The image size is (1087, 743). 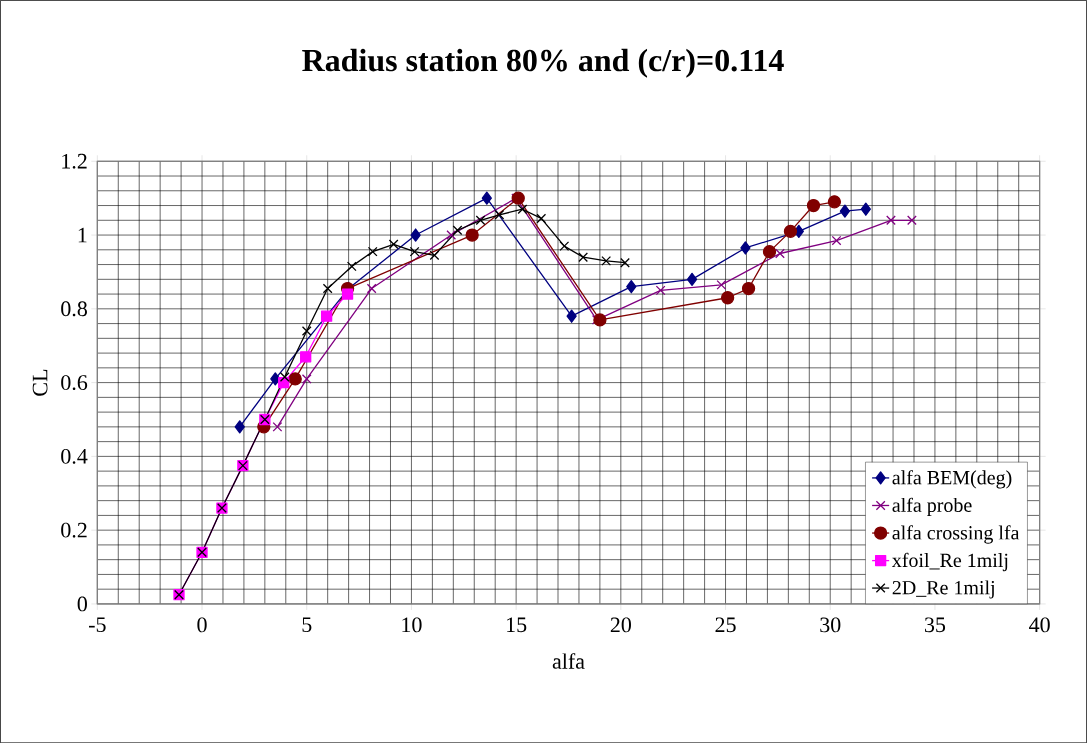 What do you see at coordinates (74, 309) in the screenshot?
I see `y-tick-label: 0.8` at bounding box center [74, 309].